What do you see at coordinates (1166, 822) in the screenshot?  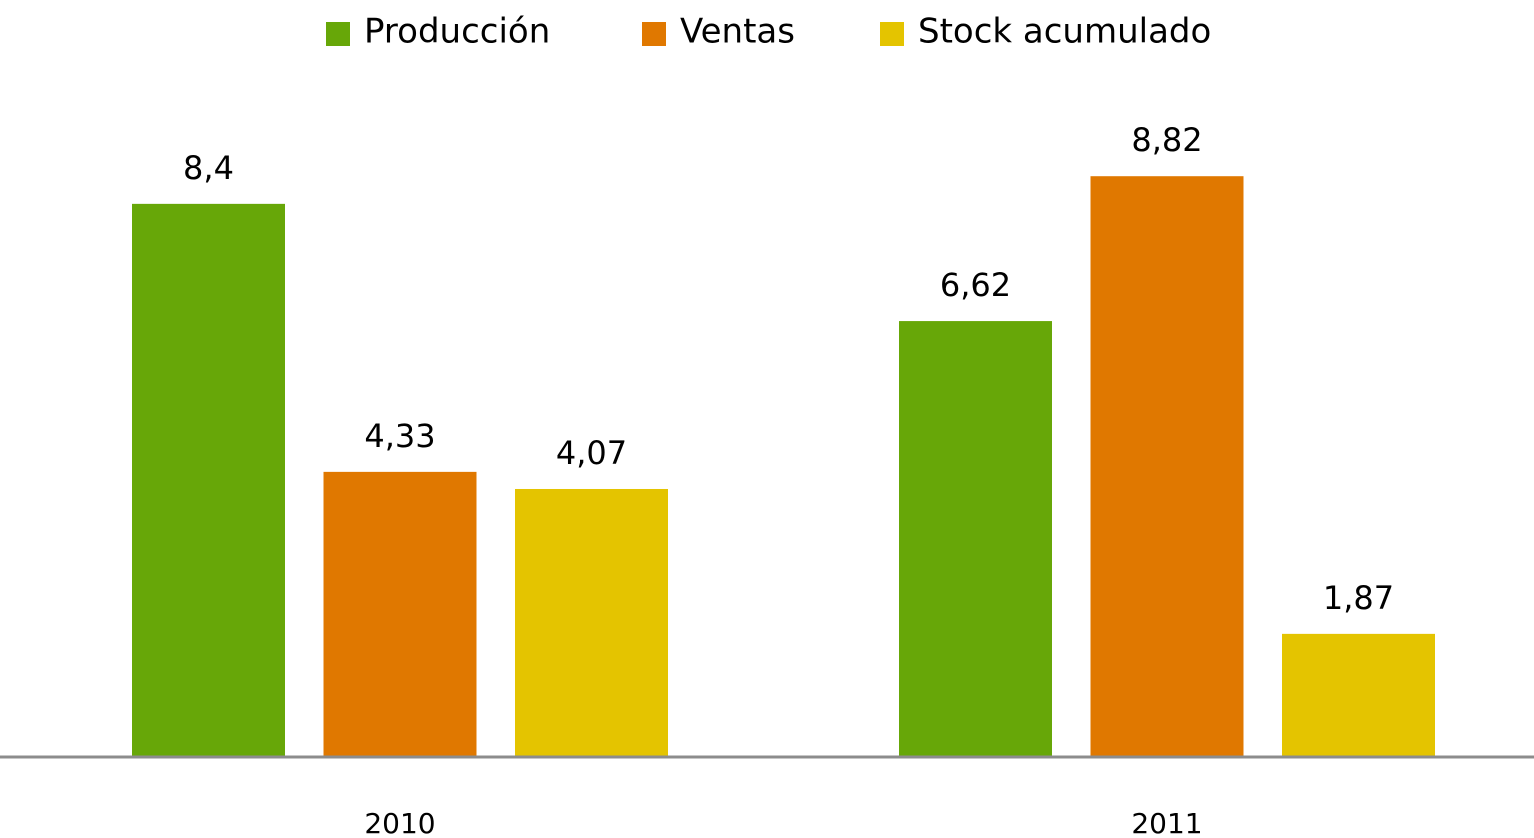 I see `x-tick-label: 2011` at bounding box center [1166, 822].